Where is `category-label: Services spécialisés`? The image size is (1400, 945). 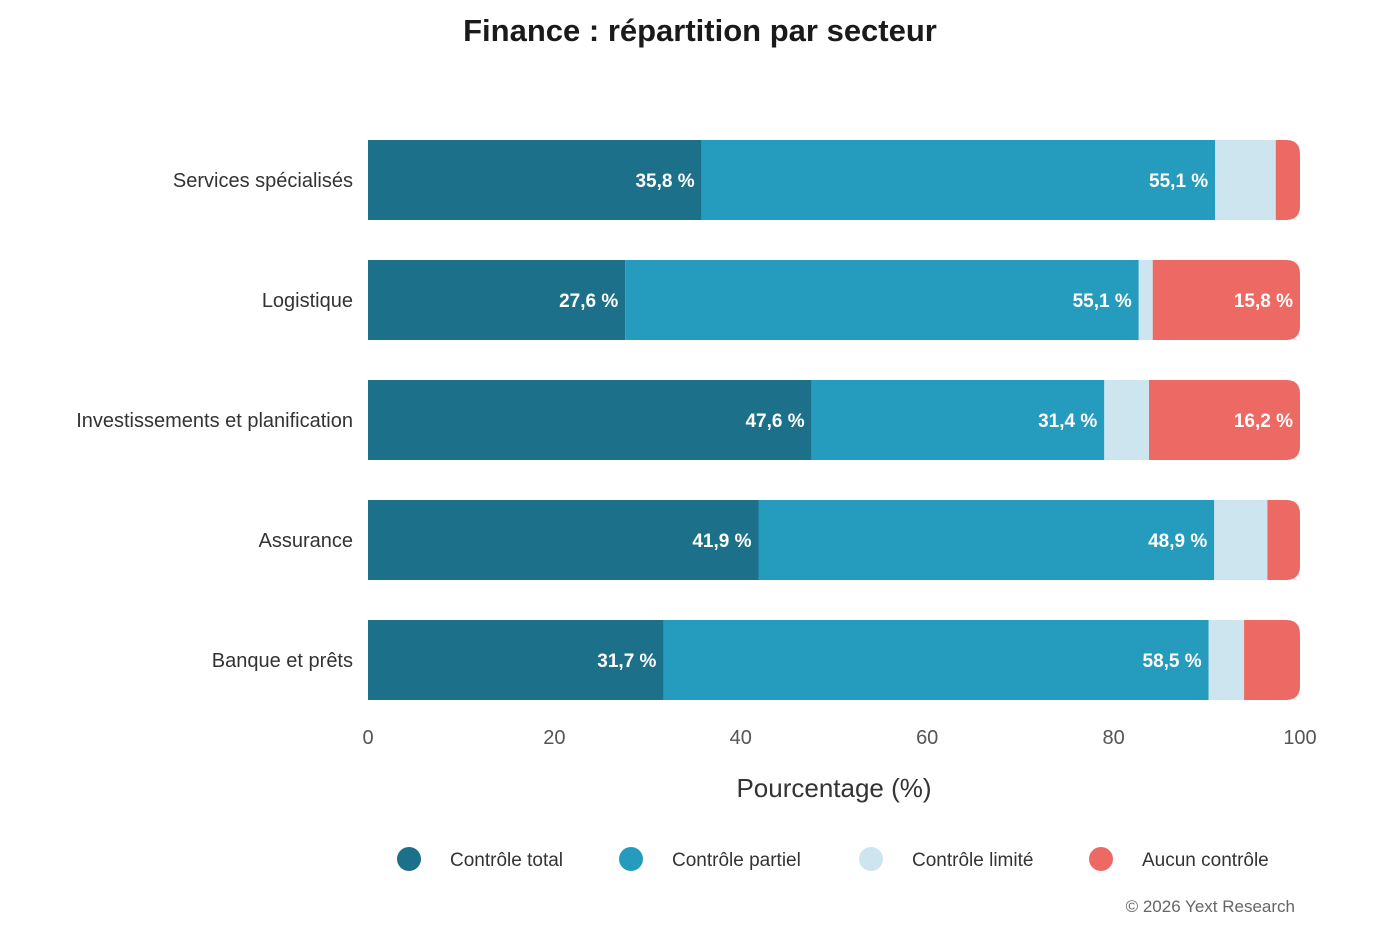 category-label: Services spécialisés is located at coordinates (263, 181).